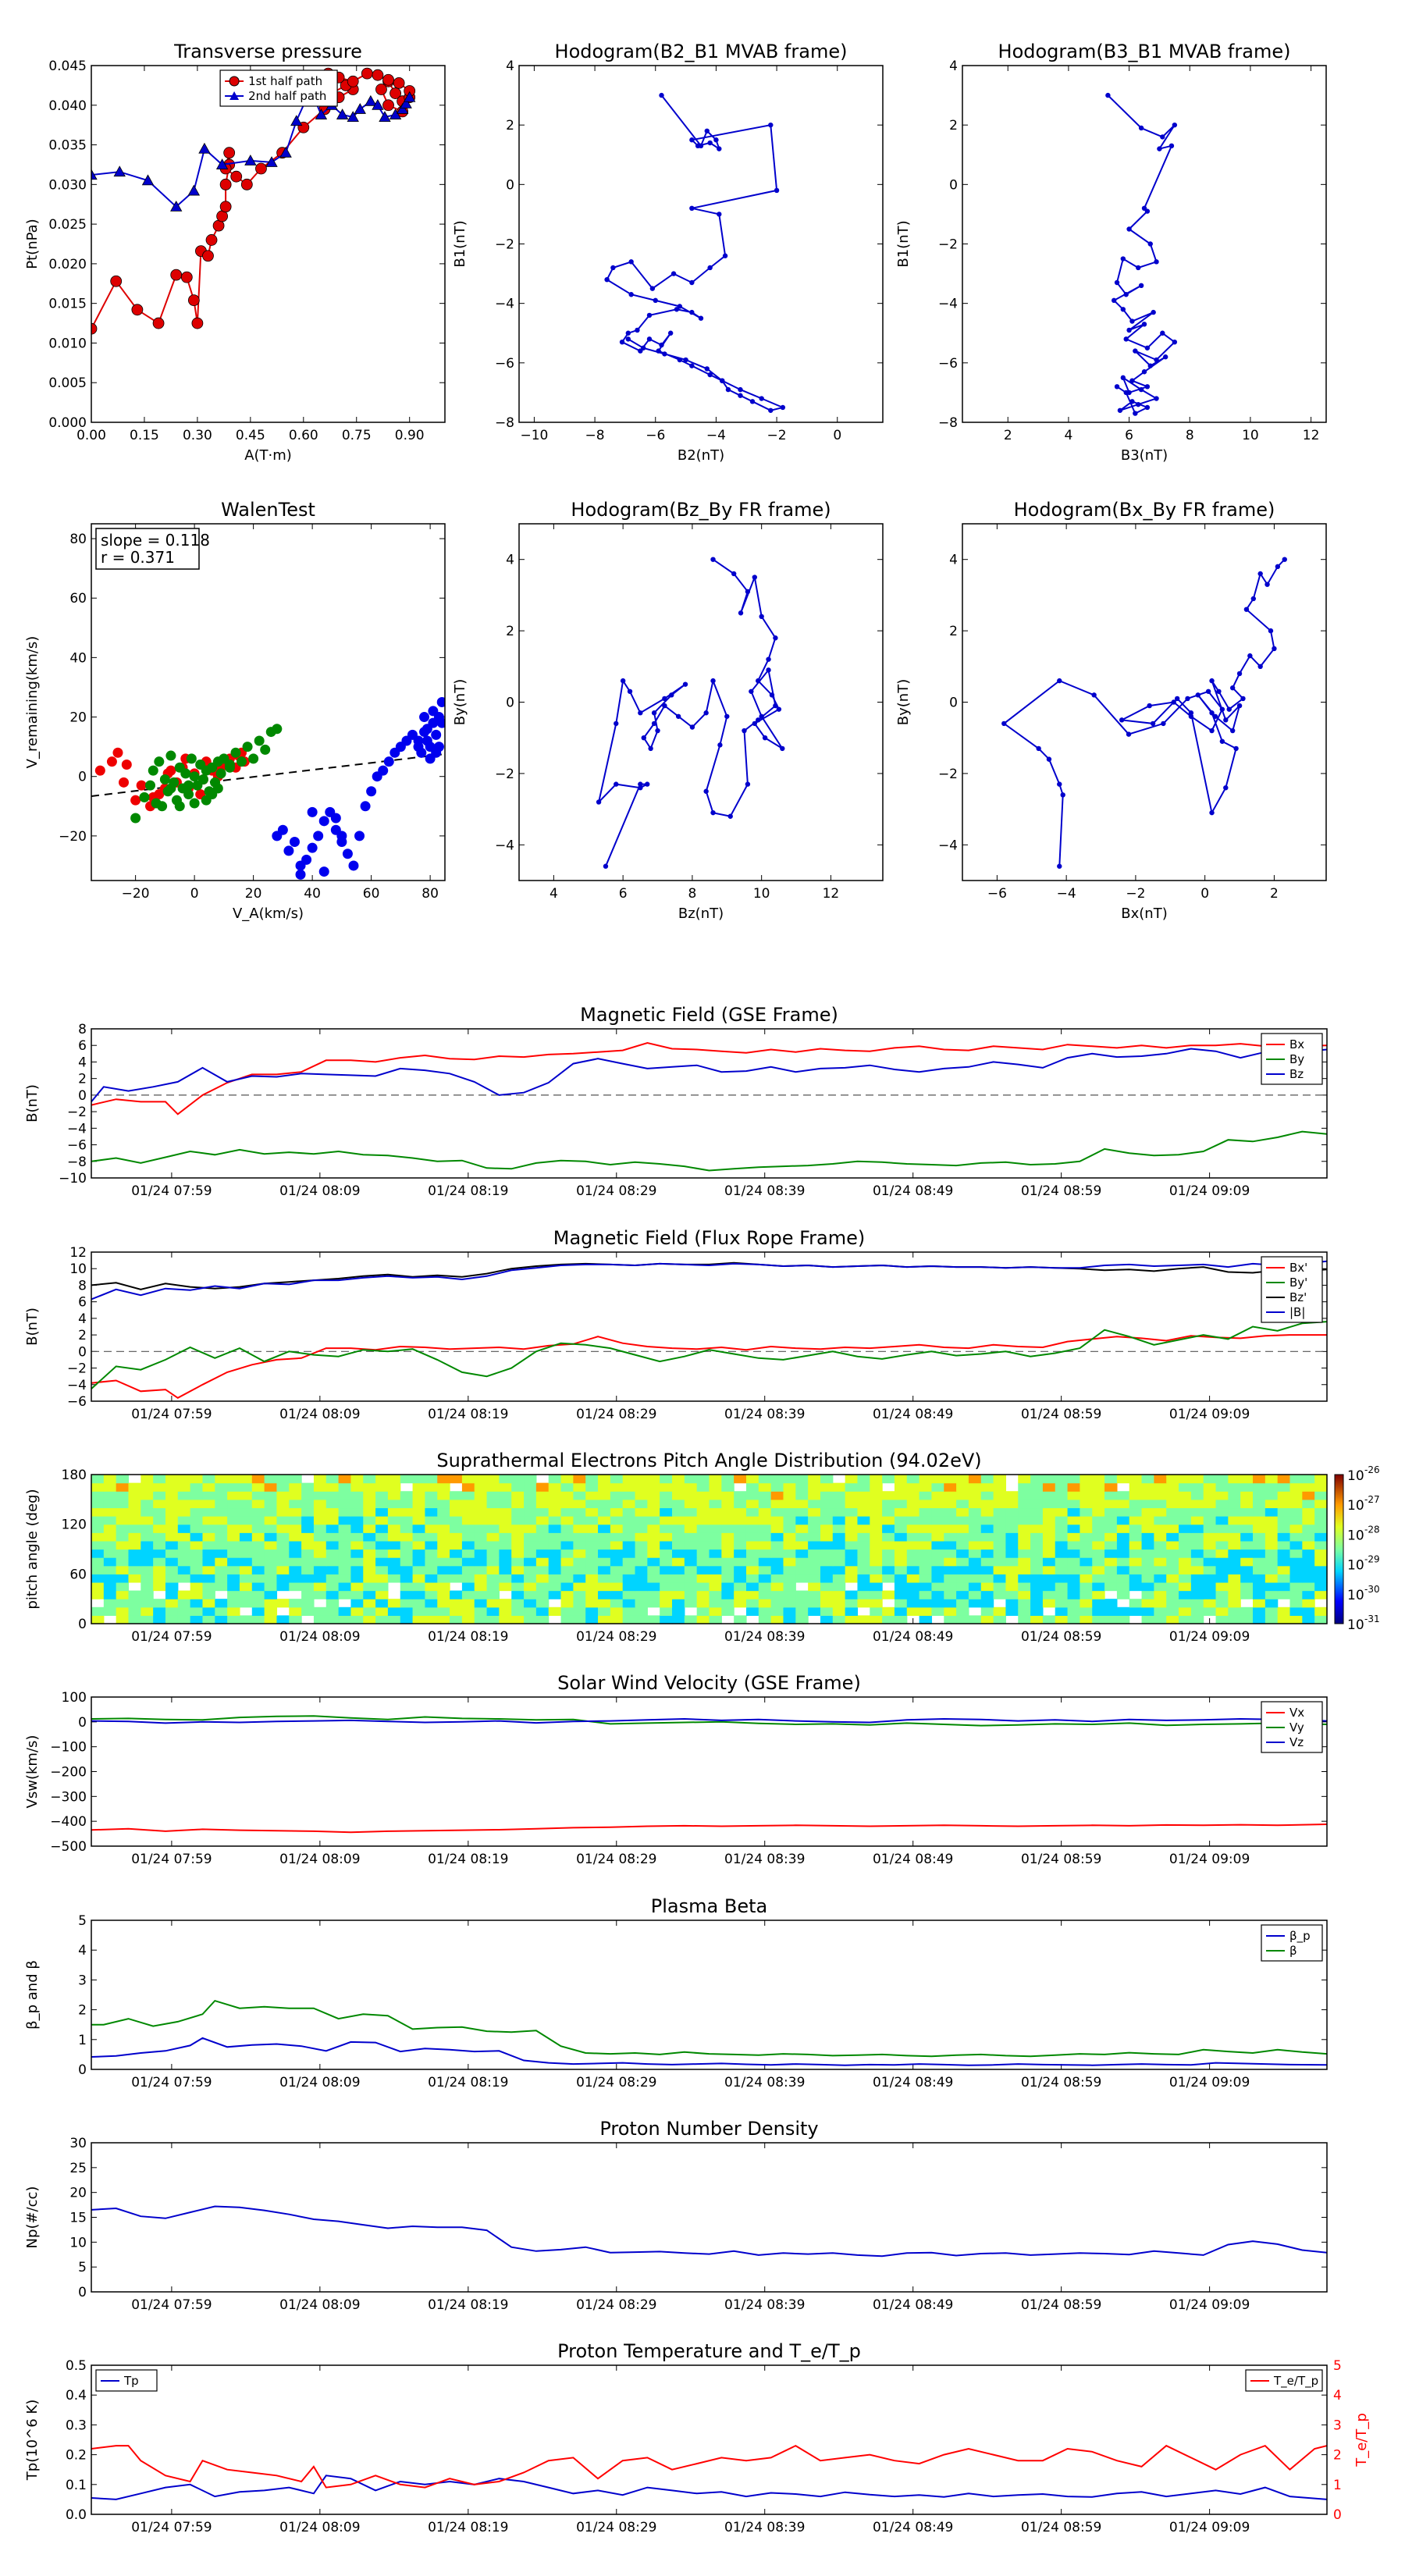  What do you see at coordinates (78, 1269) in the screenshot?
I see `y-tick-label: 10` at bounding box center [78, 1269].